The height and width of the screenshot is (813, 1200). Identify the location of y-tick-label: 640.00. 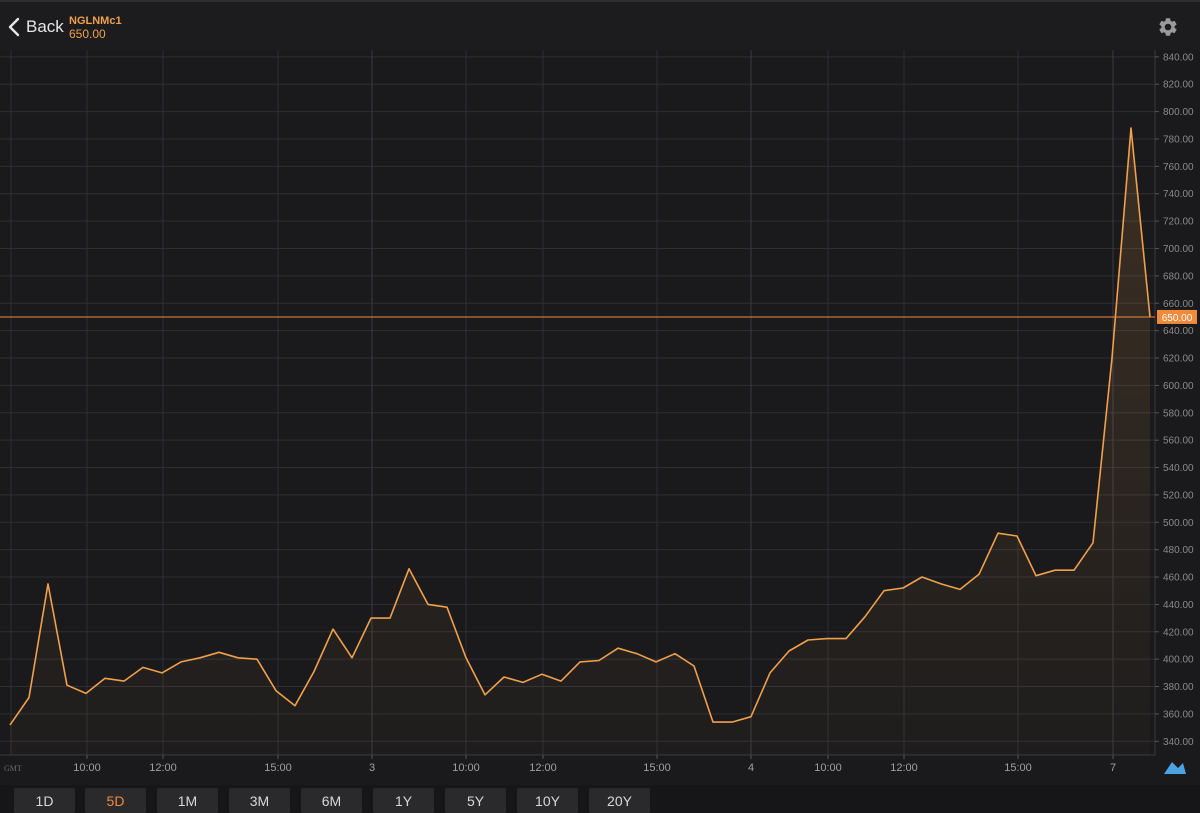
(1178, 331).